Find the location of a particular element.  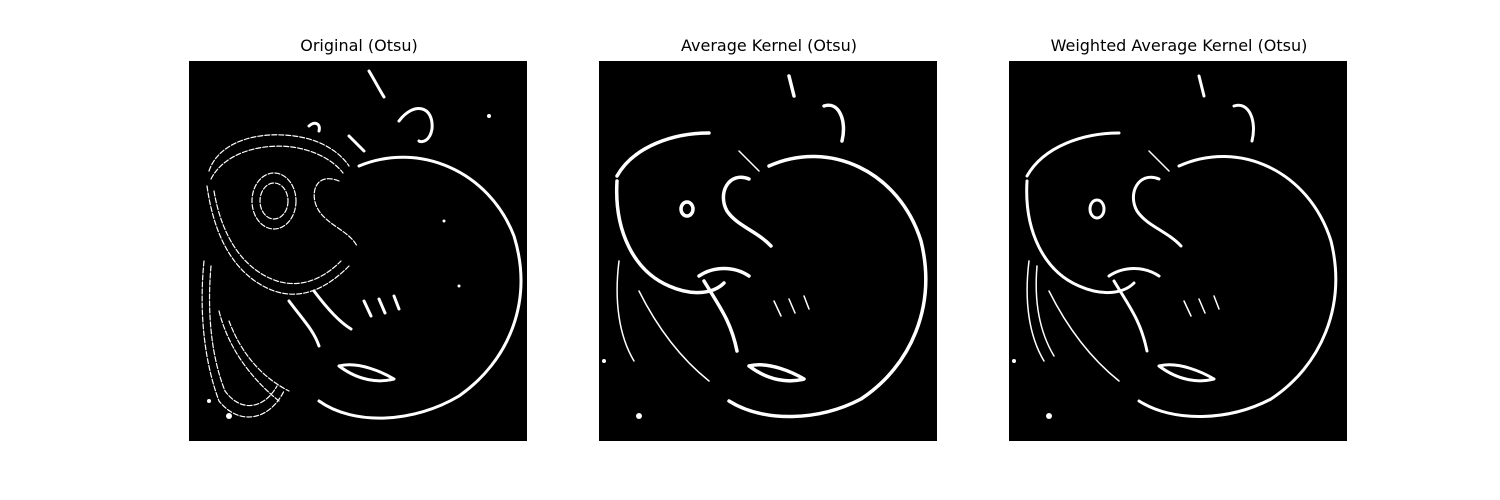

panel-title: Original (Otsu) is located at coordinates (359, 45).